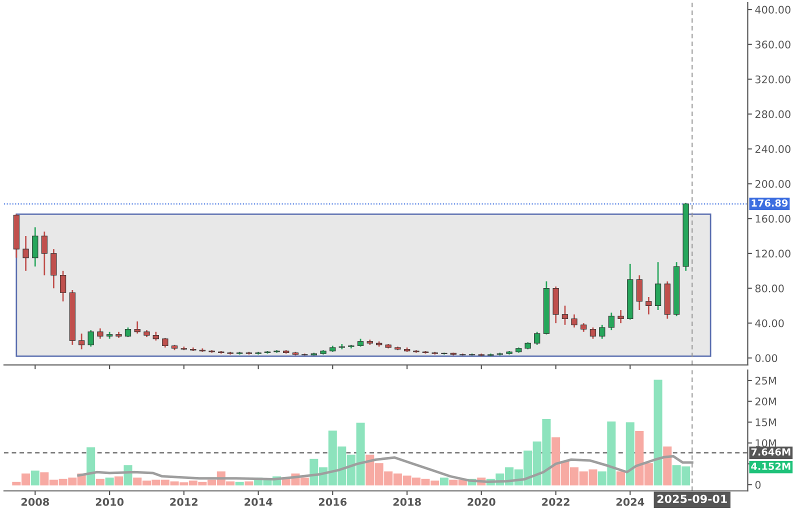 This screenshot has width=798, height=514. What do you see at coordinates (184, 502) in the screenshot?
I see `x-tick-label: 2012` at bounding box center [184, 502].